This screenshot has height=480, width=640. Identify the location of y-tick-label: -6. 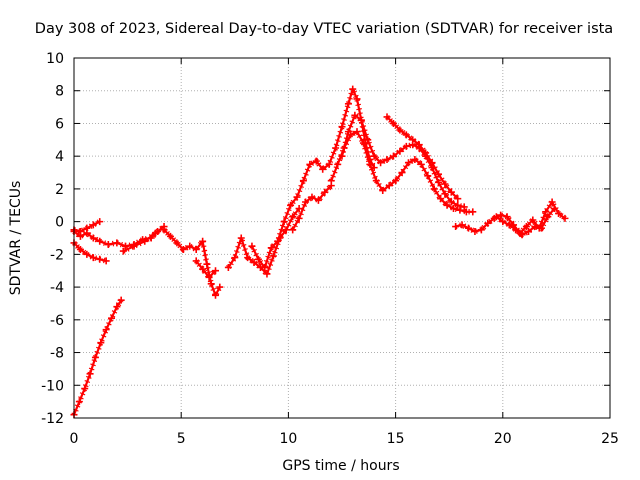
(57, 321).